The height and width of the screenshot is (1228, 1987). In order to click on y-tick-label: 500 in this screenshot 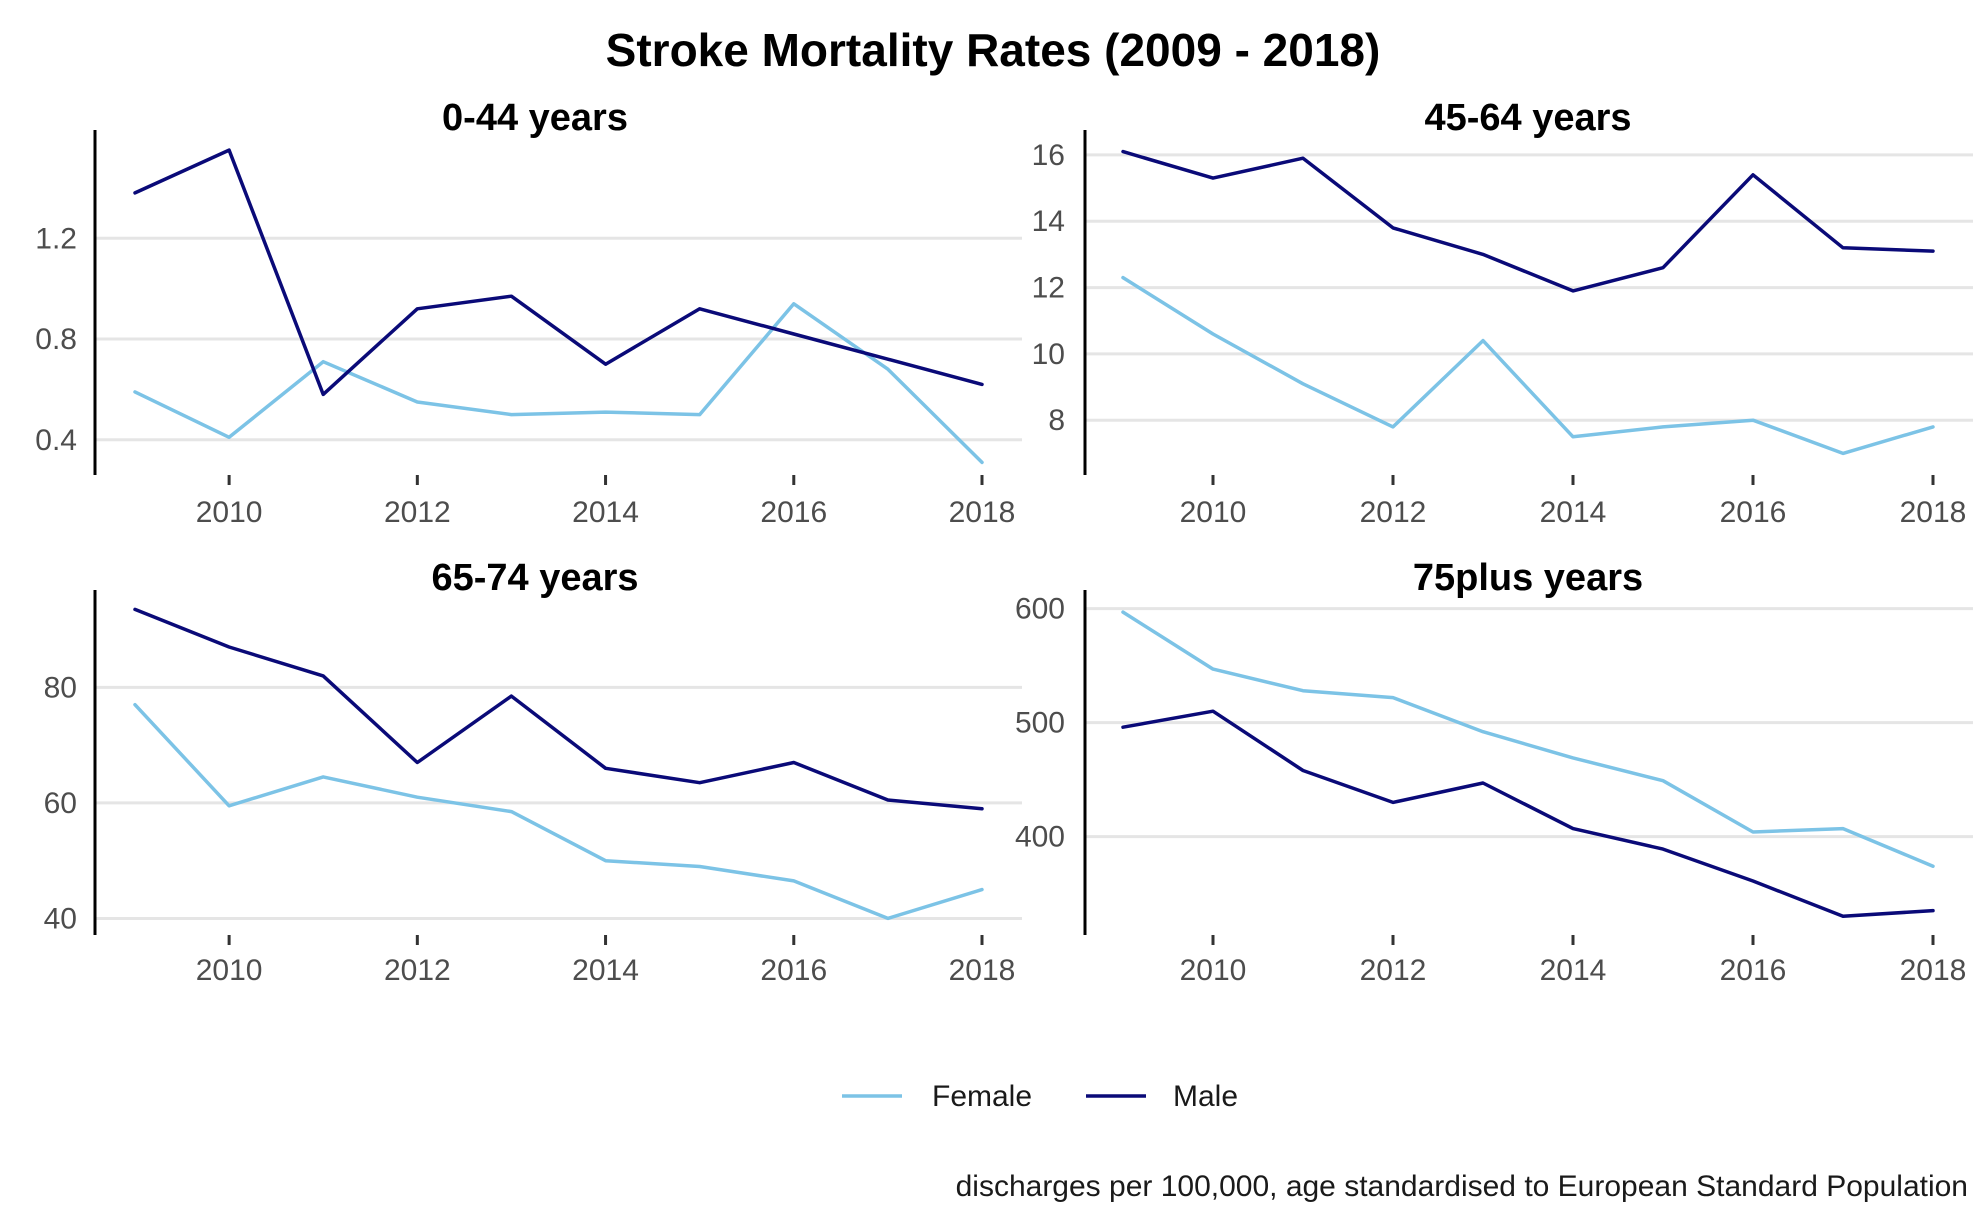, I will do `click(1040, 723)`.